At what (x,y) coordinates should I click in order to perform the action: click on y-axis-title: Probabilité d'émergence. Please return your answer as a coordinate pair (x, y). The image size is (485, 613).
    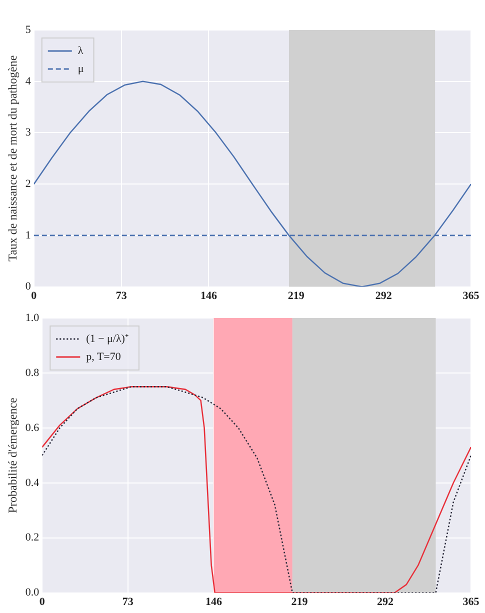
    Looking at the image, I should click on (12, 456).